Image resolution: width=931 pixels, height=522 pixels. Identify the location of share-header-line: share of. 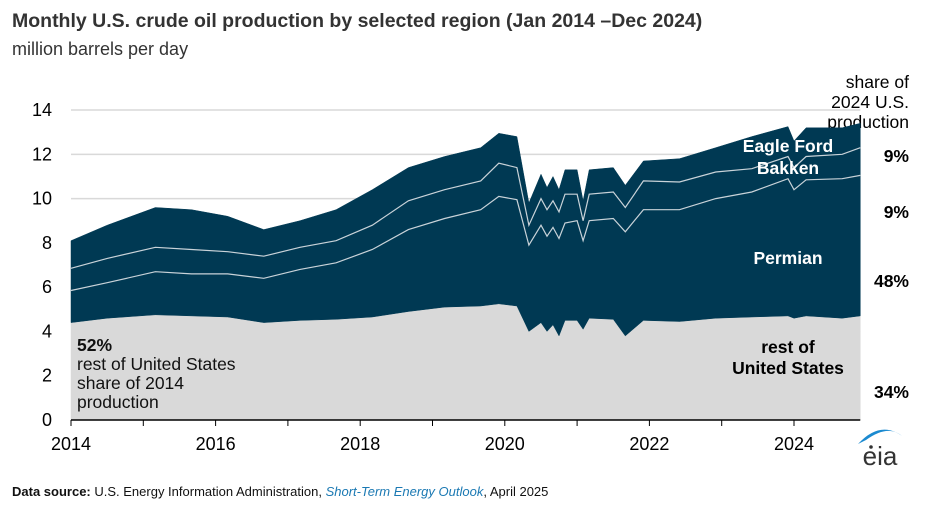
(877, 82).